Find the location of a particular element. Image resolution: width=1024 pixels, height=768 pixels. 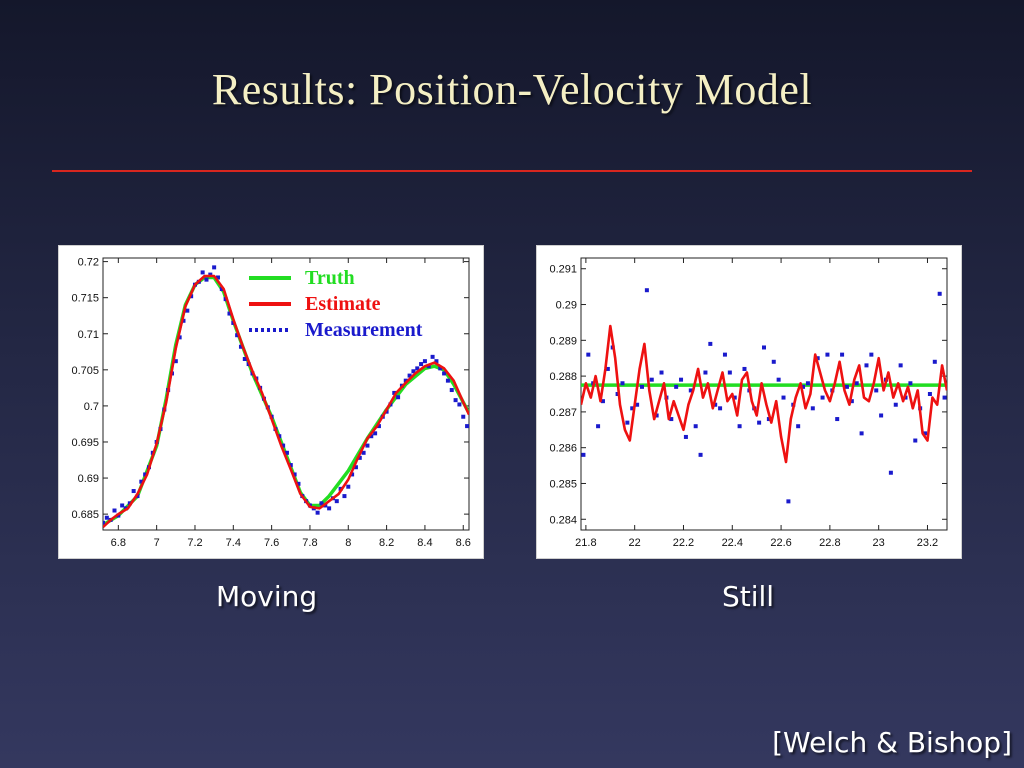

x-tick-label: 22.2 is located at coordinates (683, 543).